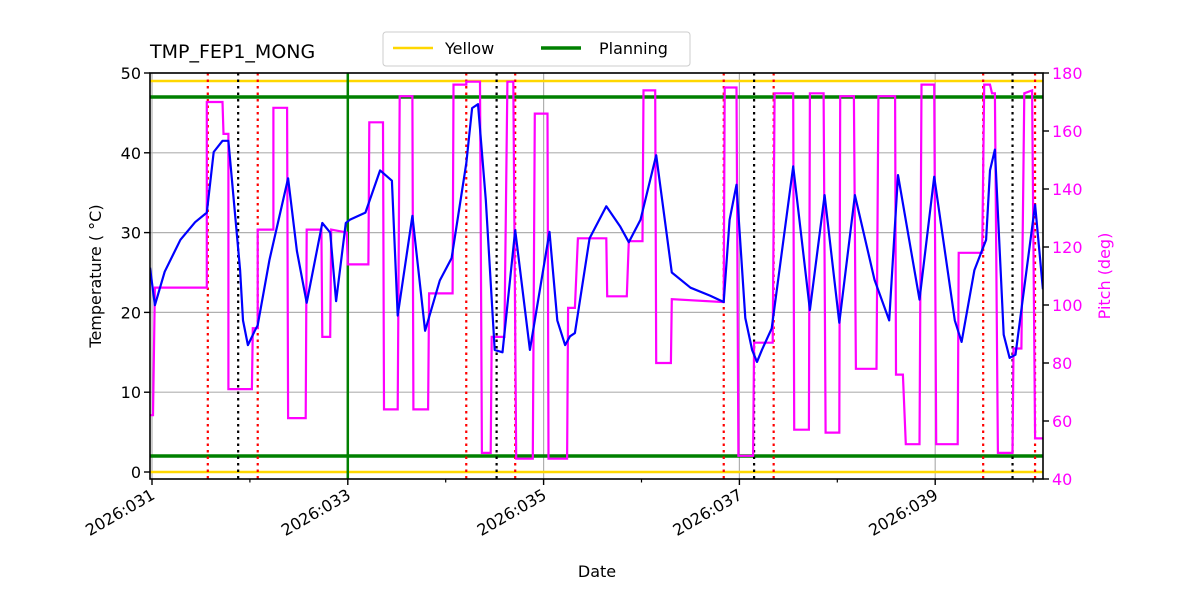 The width and height of the screenshot is (1200, 600). What do you see at coordinates (597, 571) in the screenshot?
I see `x-axis-title: Date` at bounding box center [597, 571].